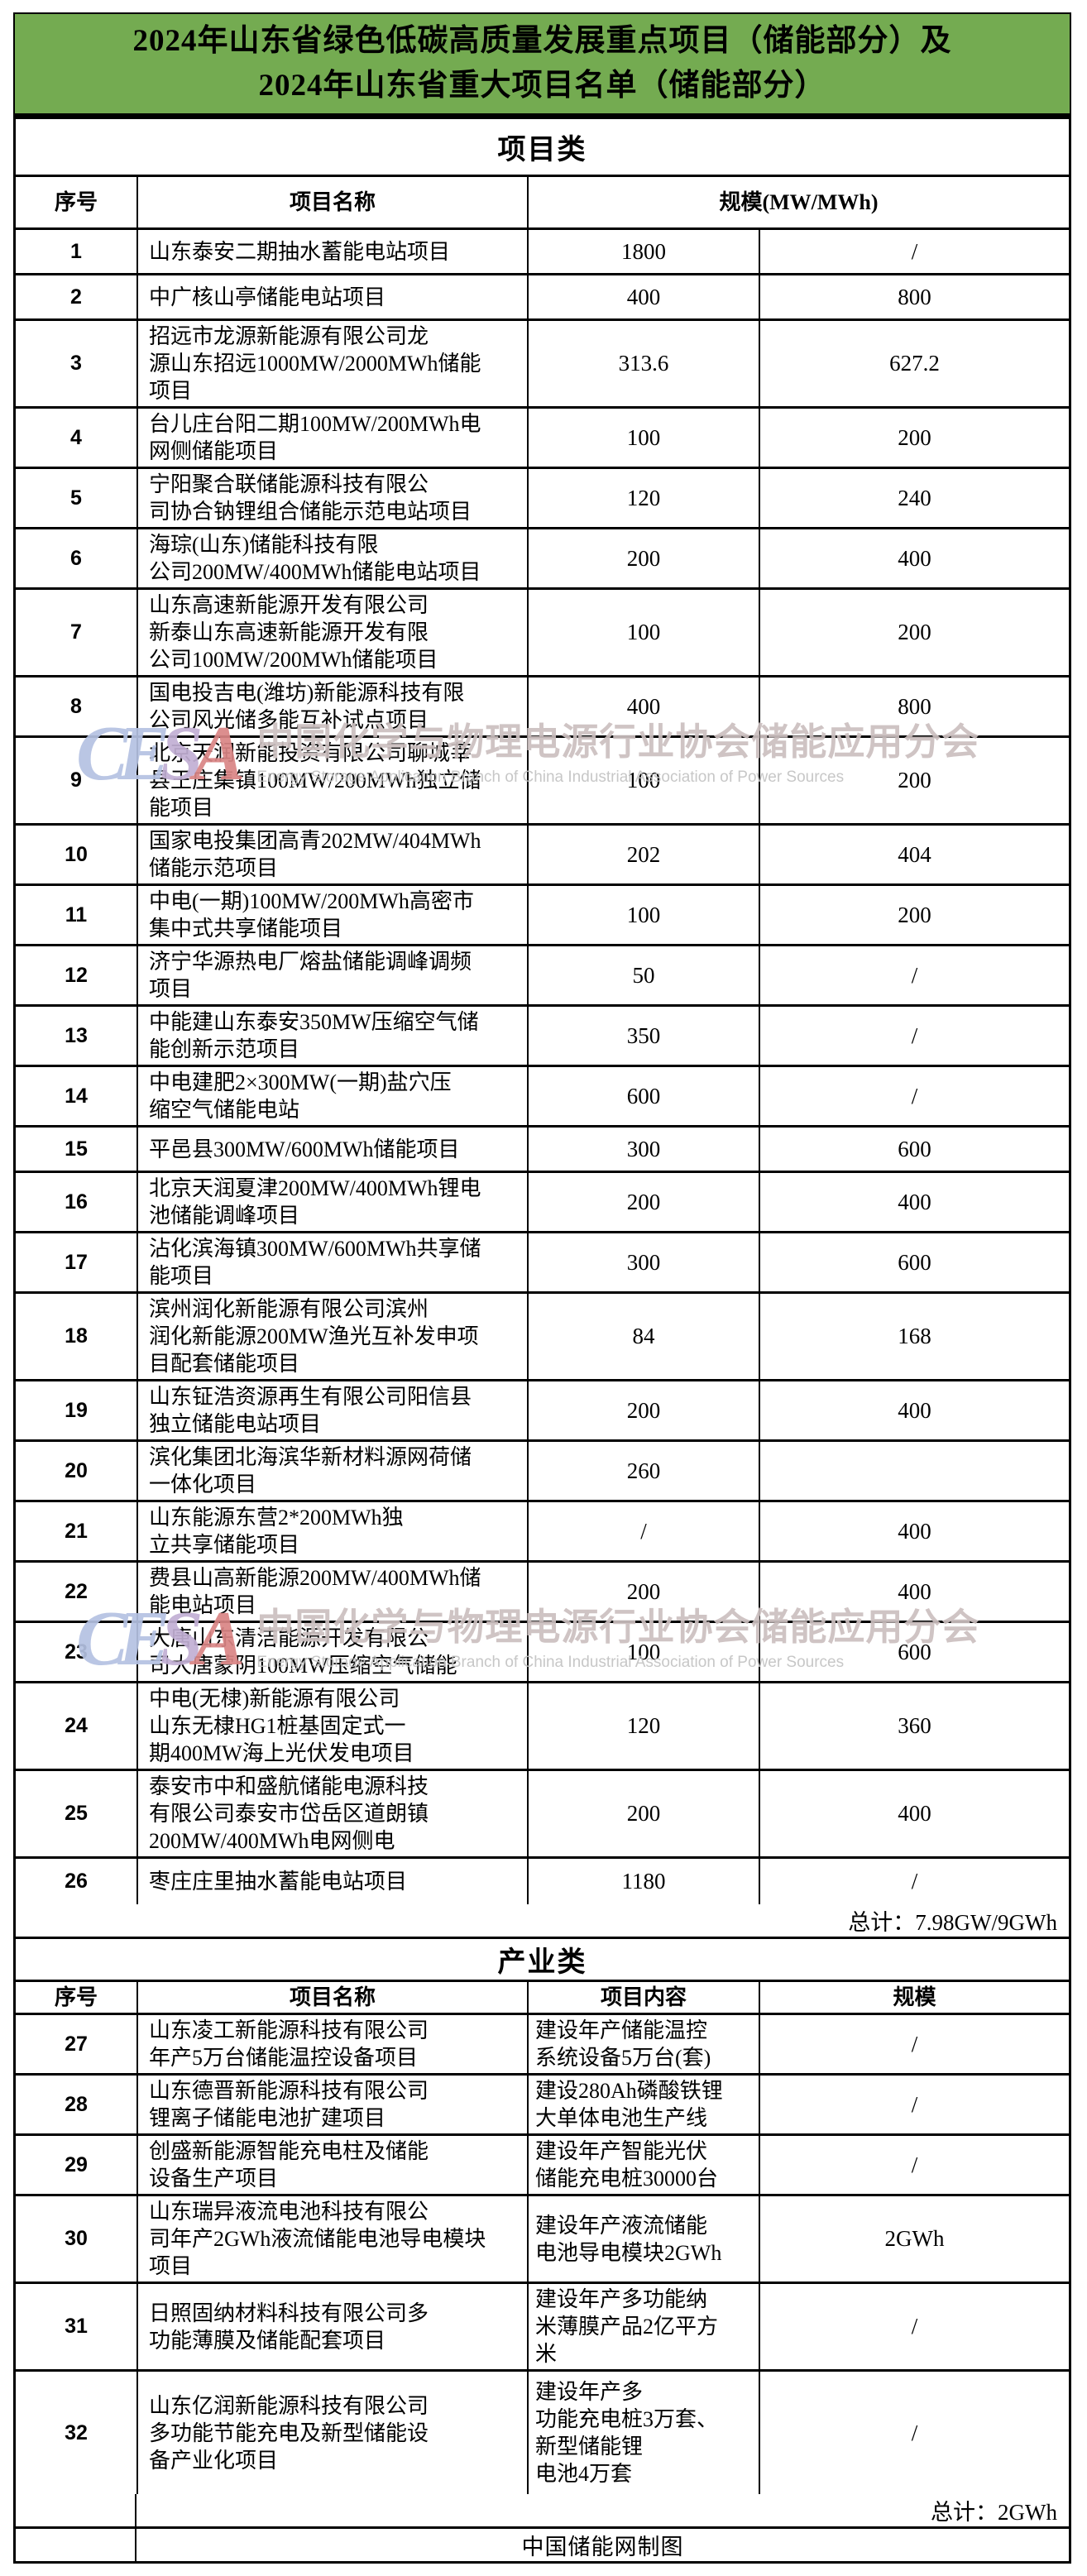  What do you see at coordinates (643, 2239) in the screenshot?
I see `project-content-cell: 建设年产液流储能 电池导电模块2GWh` at bounding box center [643, 2239].